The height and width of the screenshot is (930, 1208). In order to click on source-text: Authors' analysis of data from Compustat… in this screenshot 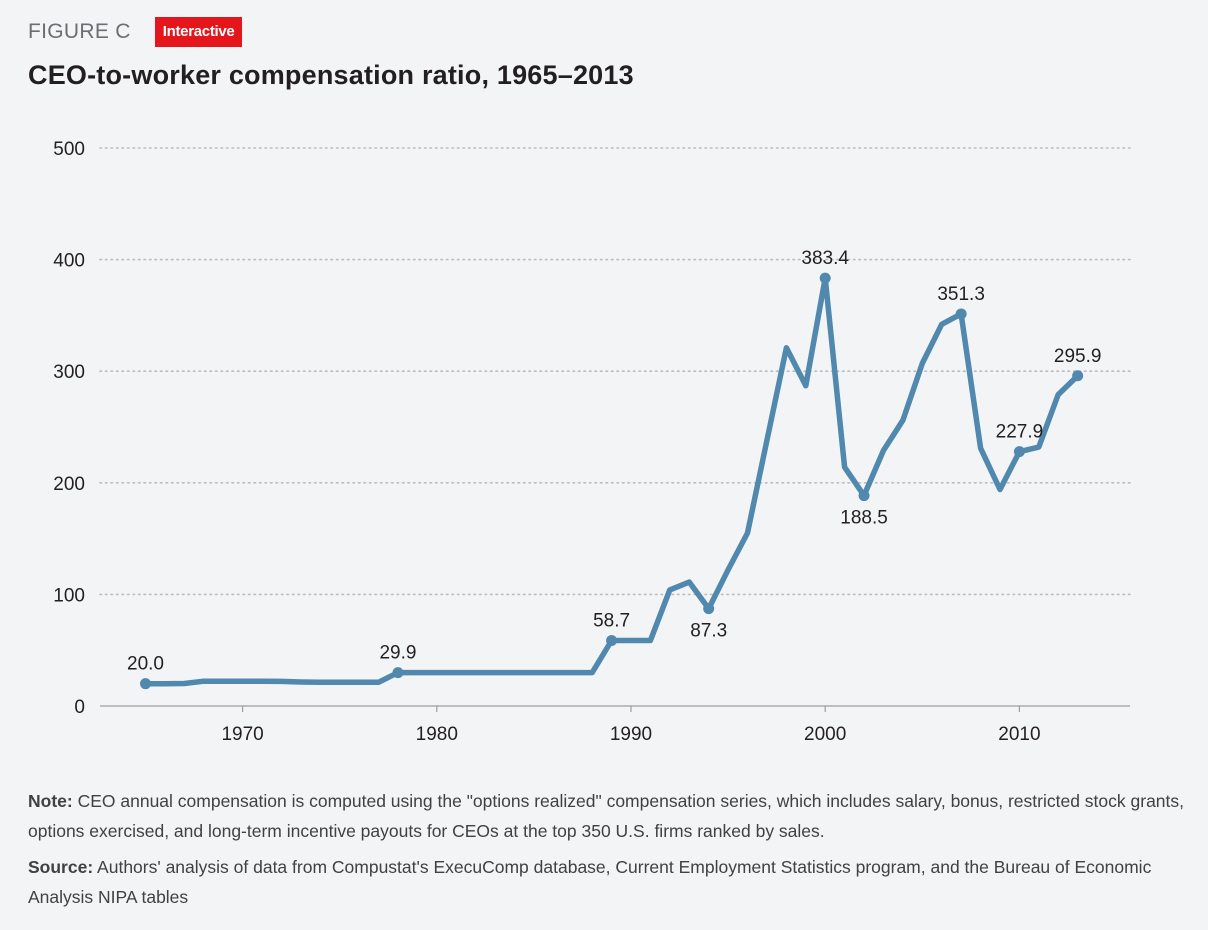, I will do `click(590, 882)`.